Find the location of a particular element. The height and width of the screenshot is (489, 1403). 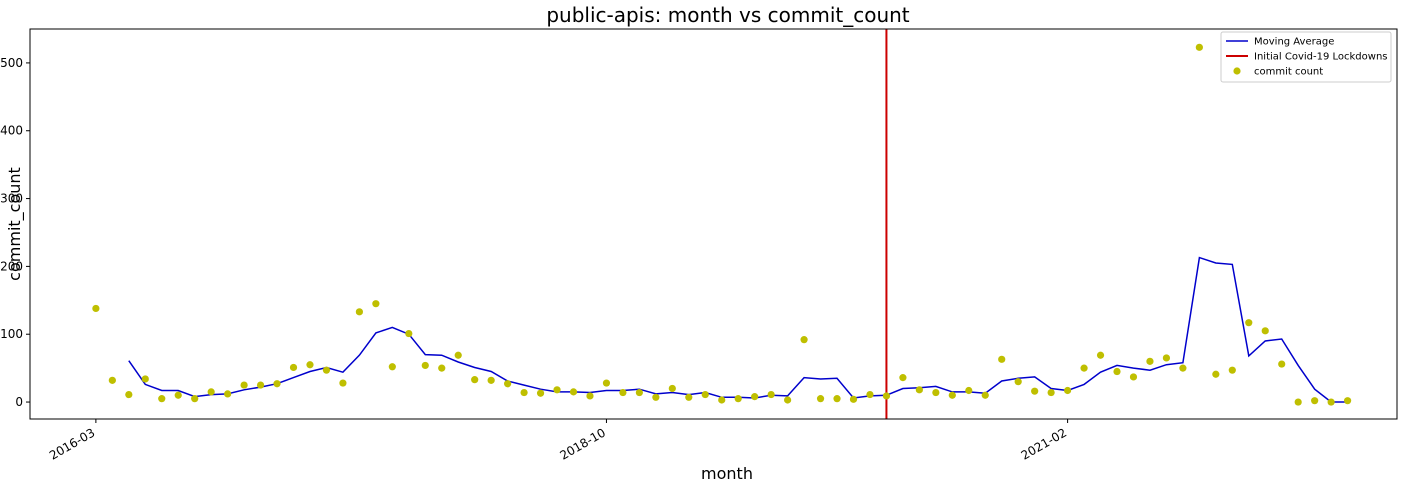

y-tick-label: 0 is located at coordinates (19, 402).